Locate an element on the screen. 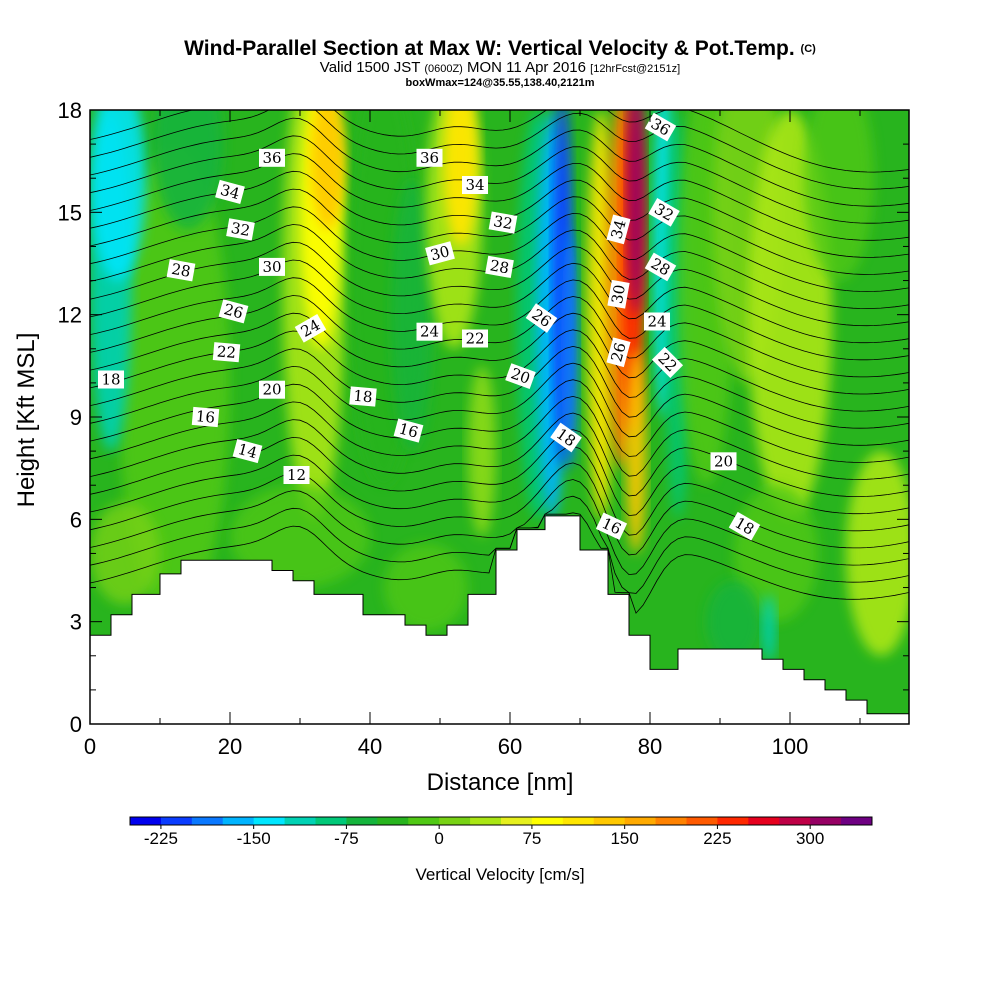  theta-contour-label: 16 is located at coordinates (408, 430).